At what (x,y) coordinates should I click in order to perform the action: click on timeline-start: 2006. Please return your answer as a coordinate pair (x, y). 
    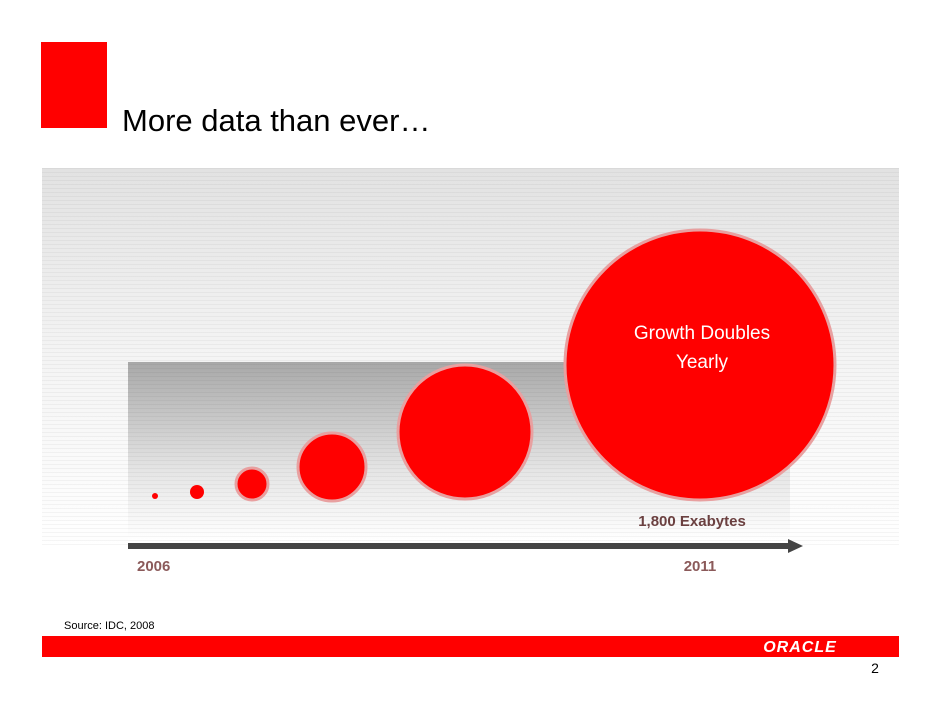
    Looking at the image, I should click on (153, 566).